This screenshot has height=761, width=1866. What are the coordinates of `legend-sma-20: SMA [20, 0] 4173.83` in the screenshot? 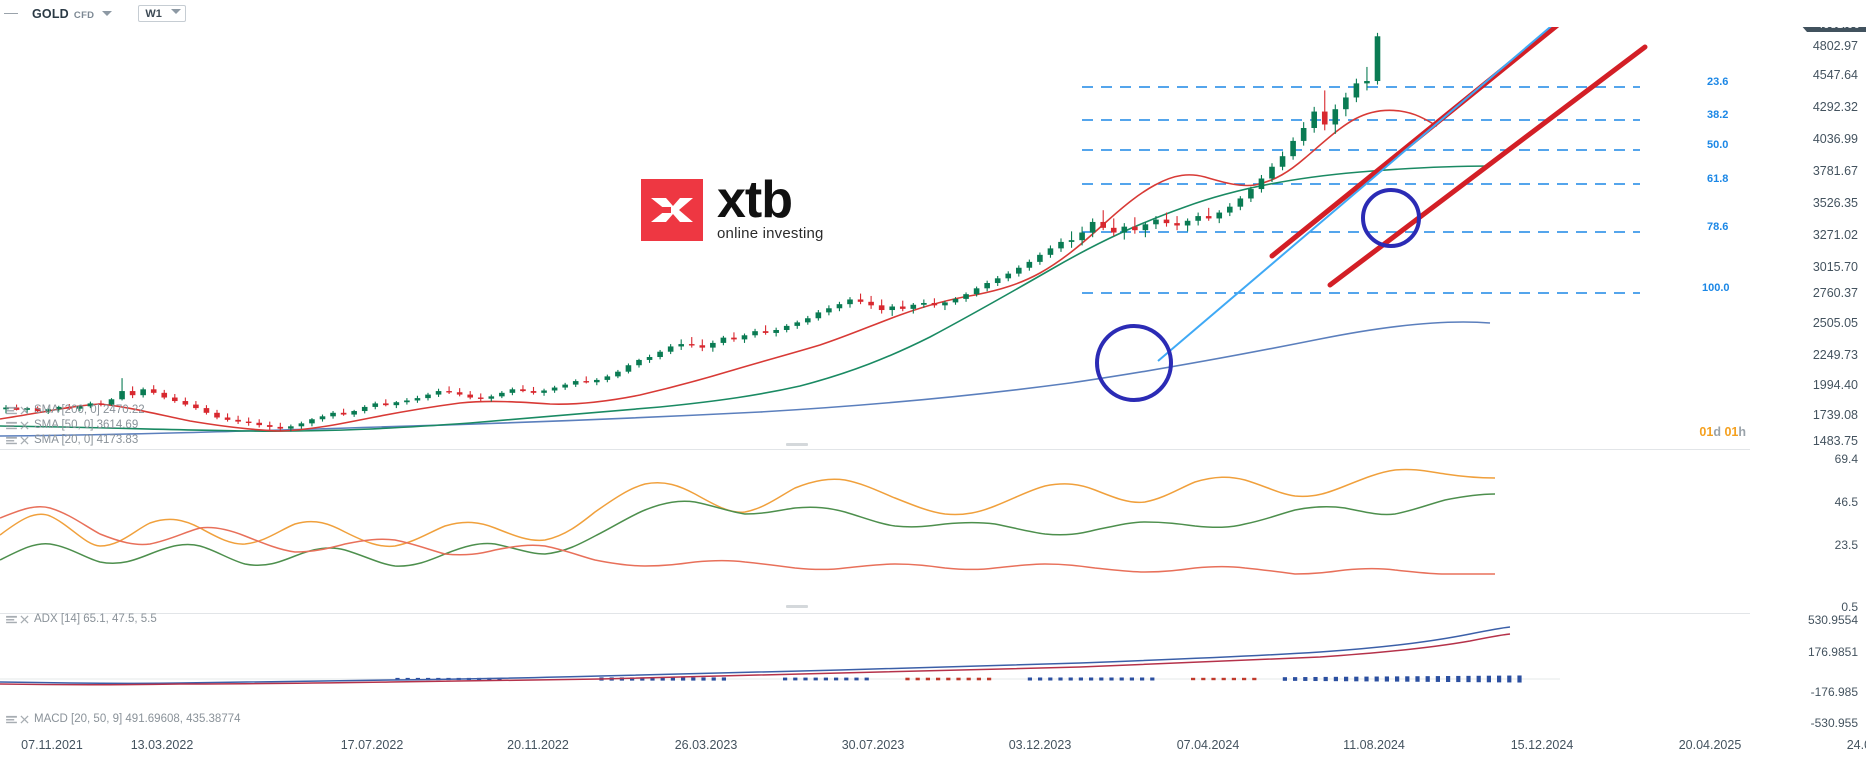 It's located at (72, 440).